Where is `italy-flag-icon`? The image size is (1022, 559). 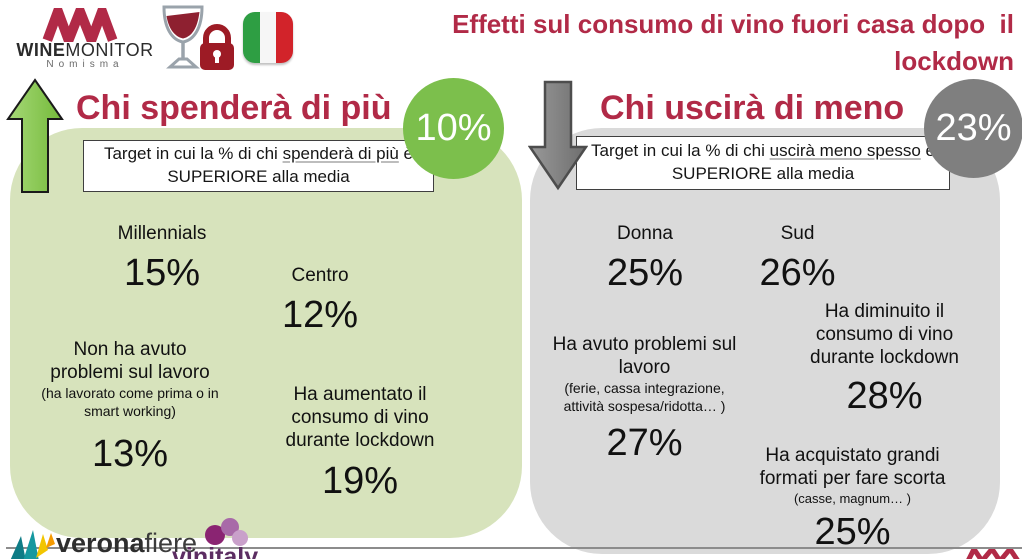 italy-flag-icon is located at coordinates (268, 37).